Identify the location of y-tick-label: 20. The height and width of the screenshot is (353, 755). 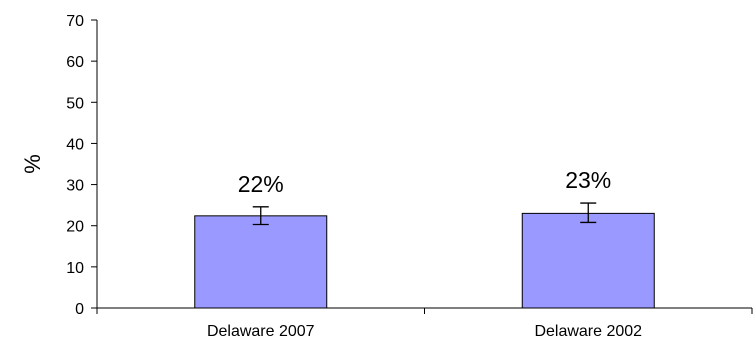
(75, 227).